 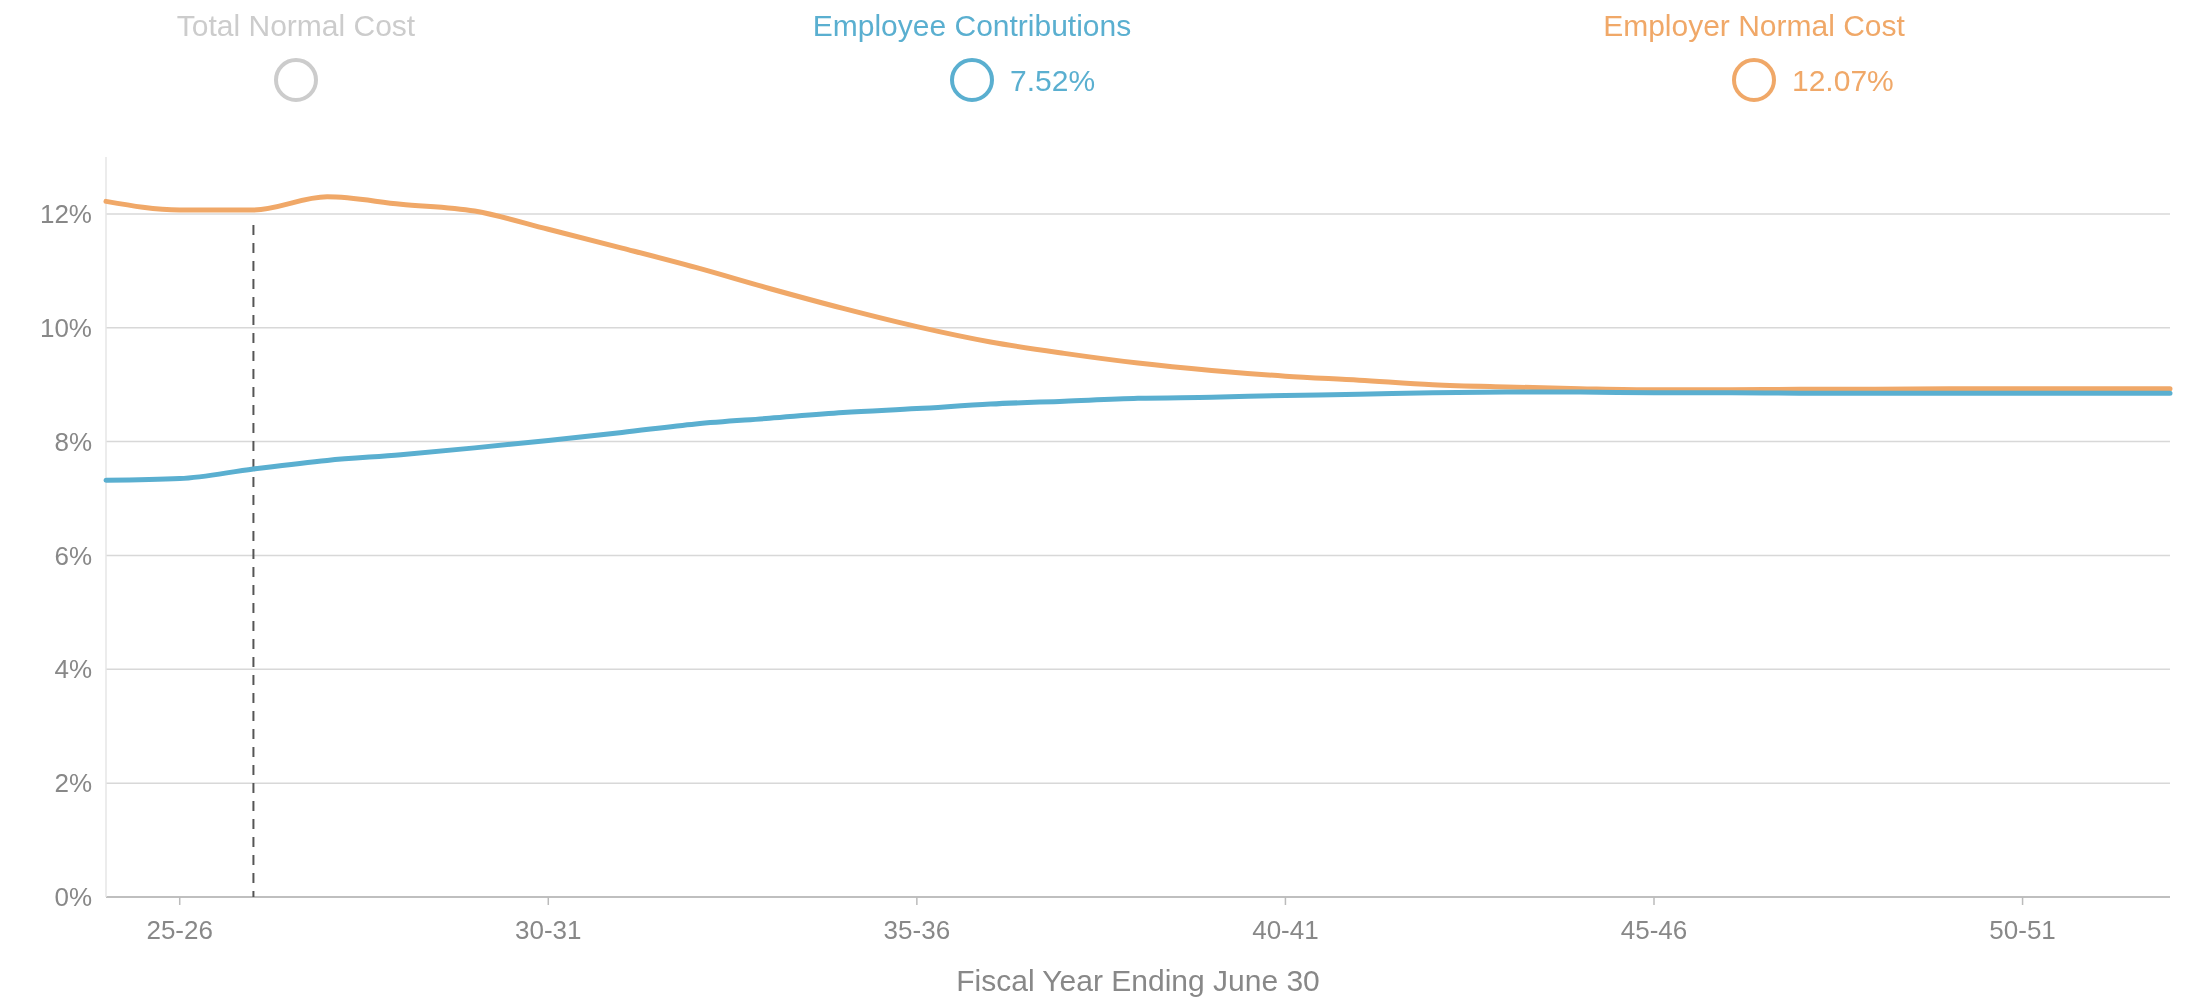 What do you see at coordinates (73, 783) in the screenshot?
I see `y-tick-label: 2%` at bounding box center [73, 783].